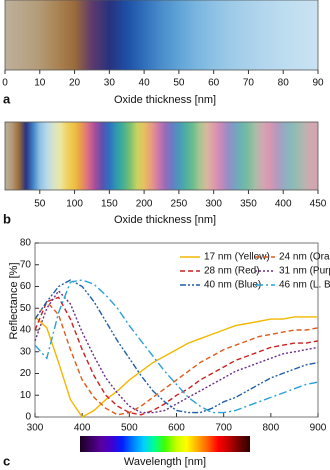 Image resolution: width=330 pixels, height=470 pixels. I want to click on legend-label: 17 nm (Yellow), so click(237, 257).